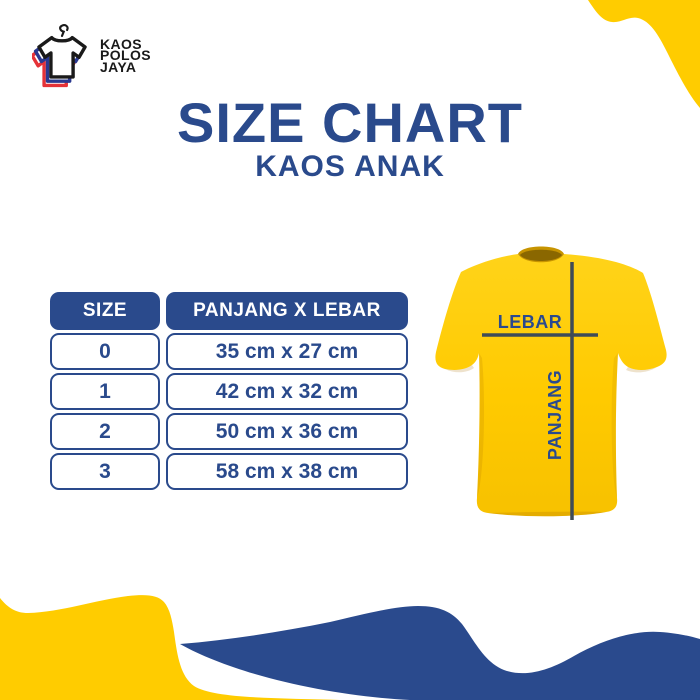 The image size is (700, 700). What do you see at coordinates (287, 471) in the screenshot?
I see `table-cell-dimensions-3: 58 cm x 38 cm` at bounding box center [287, 471].